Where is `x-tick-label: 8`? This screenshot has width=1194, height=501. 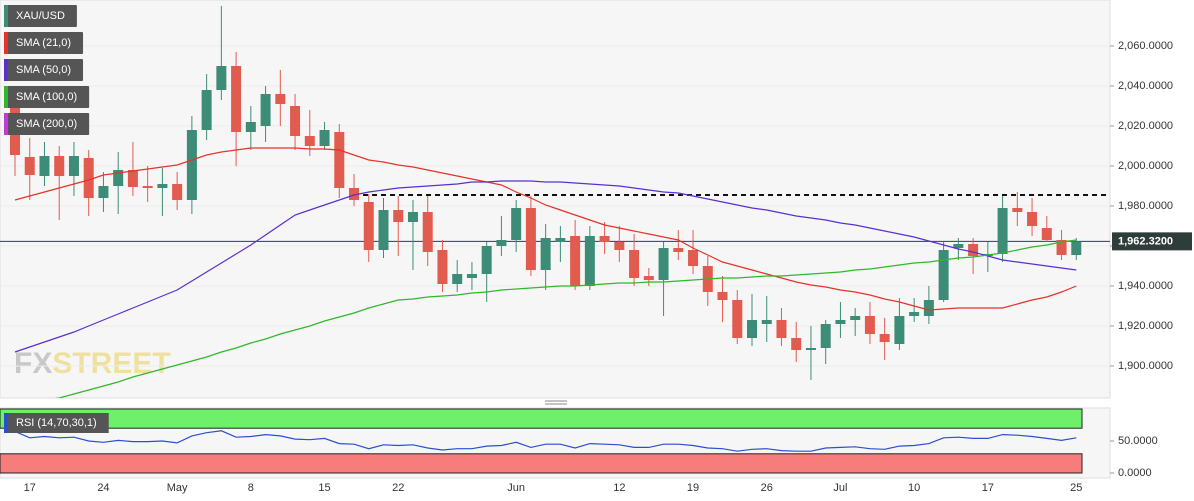 x-tick-label: 8 is located at coordinates (251, 488).